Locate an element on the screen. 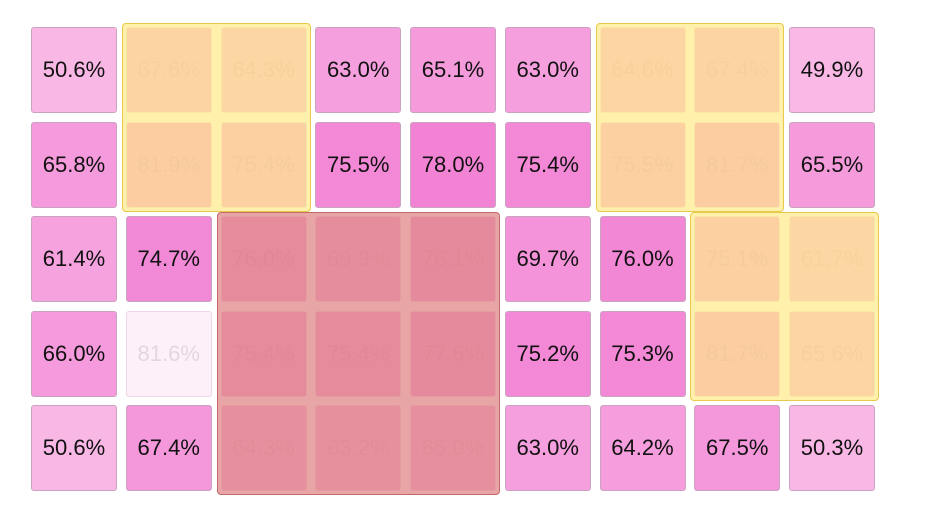 This screenshot has width=926, height=522. heatmap-cell: 81.6% is located at coordinates (168, 353).